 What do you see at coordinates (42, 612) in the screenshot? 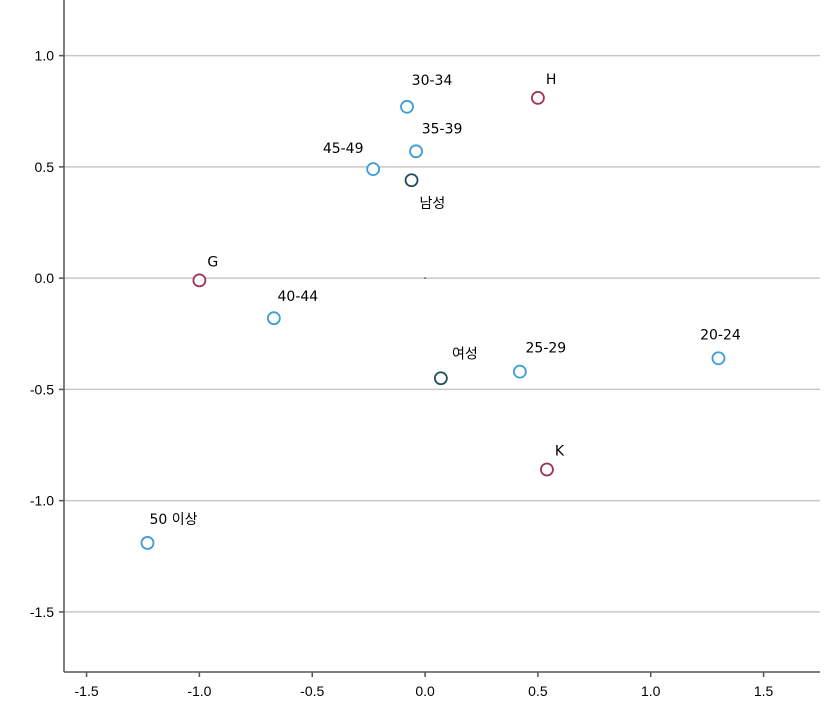
I see `y-tick-label: -1.5` at bounding box center [42, 612].